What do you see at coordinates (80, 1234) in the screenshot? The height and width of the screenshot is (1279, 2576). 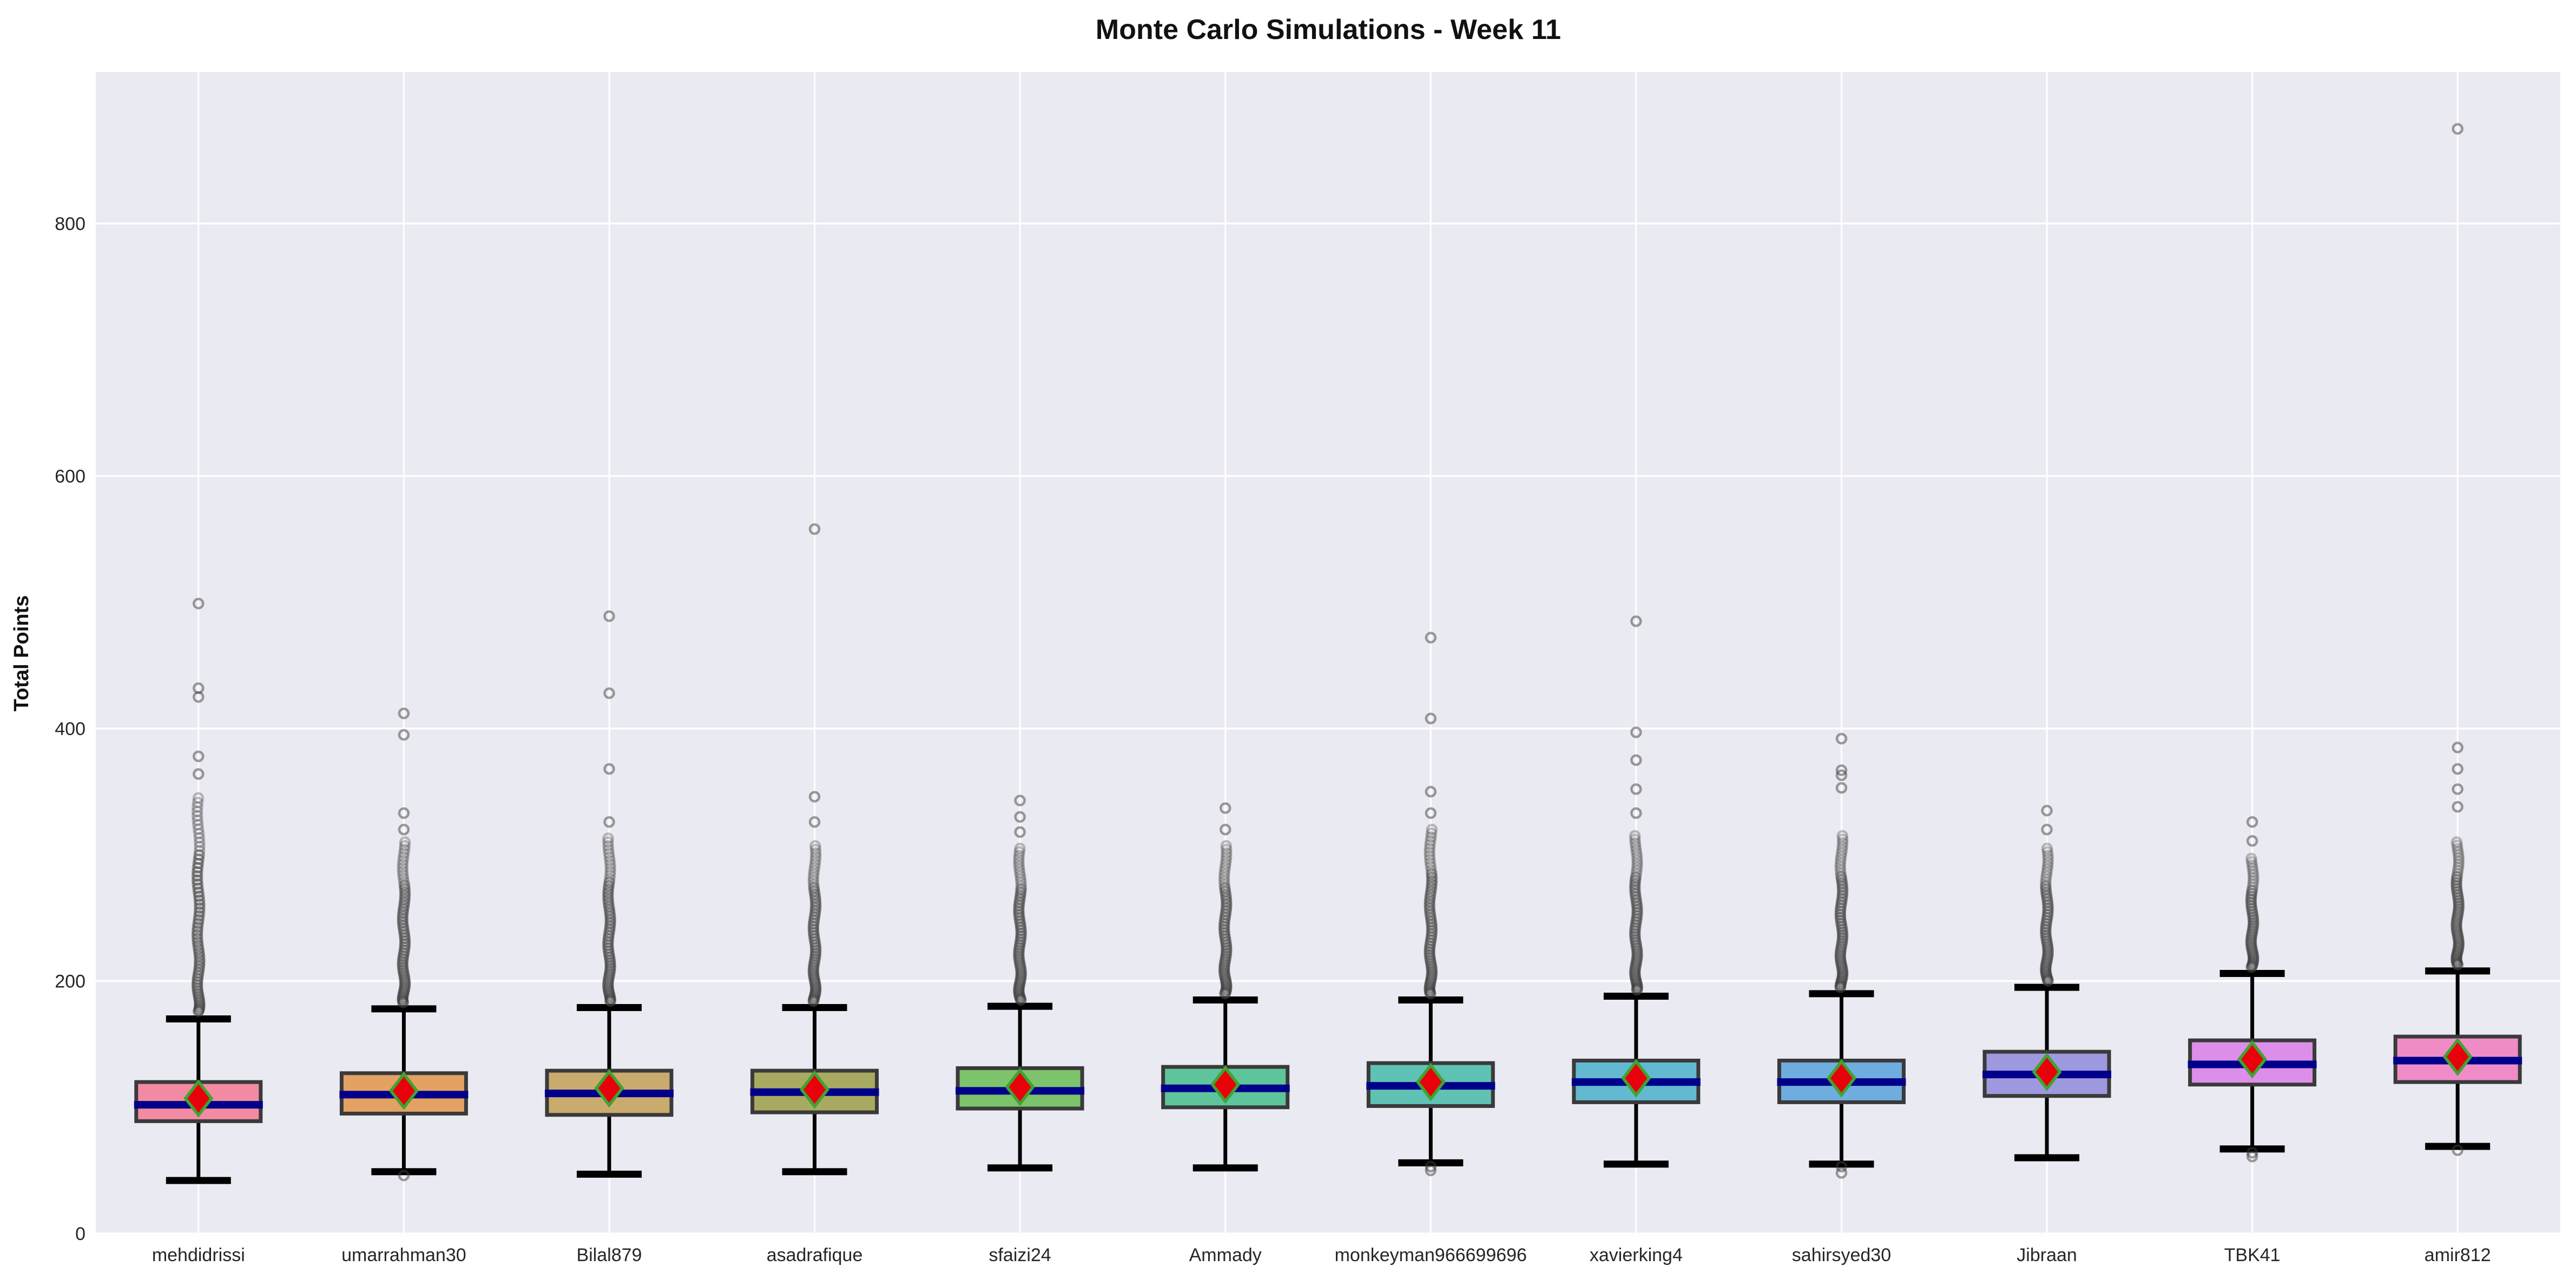 I see `y-tick-label: 0` at bounding box center [80, 1234].